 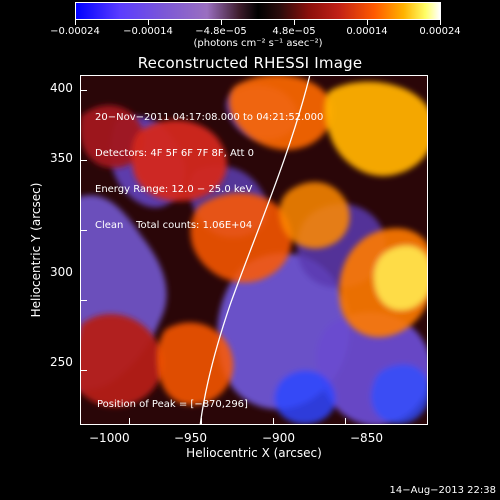 I want to click on colorbar-label: −0.00024, so click(x=75, y=31).